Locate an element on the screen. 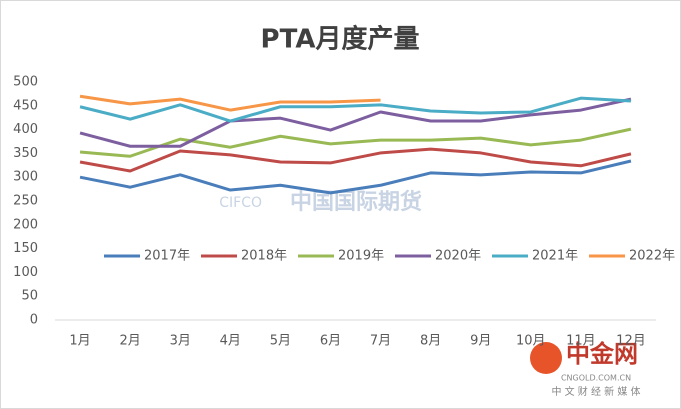  y-tick-label: 500 is located at coordinates (25, 82).